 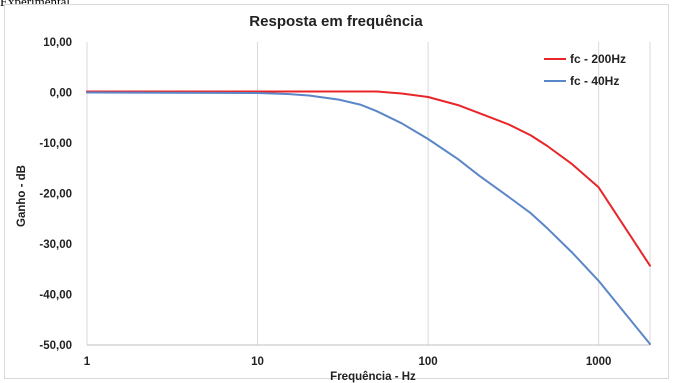 I want to click on x-tick-label: 10, so click(x=257, y=362).